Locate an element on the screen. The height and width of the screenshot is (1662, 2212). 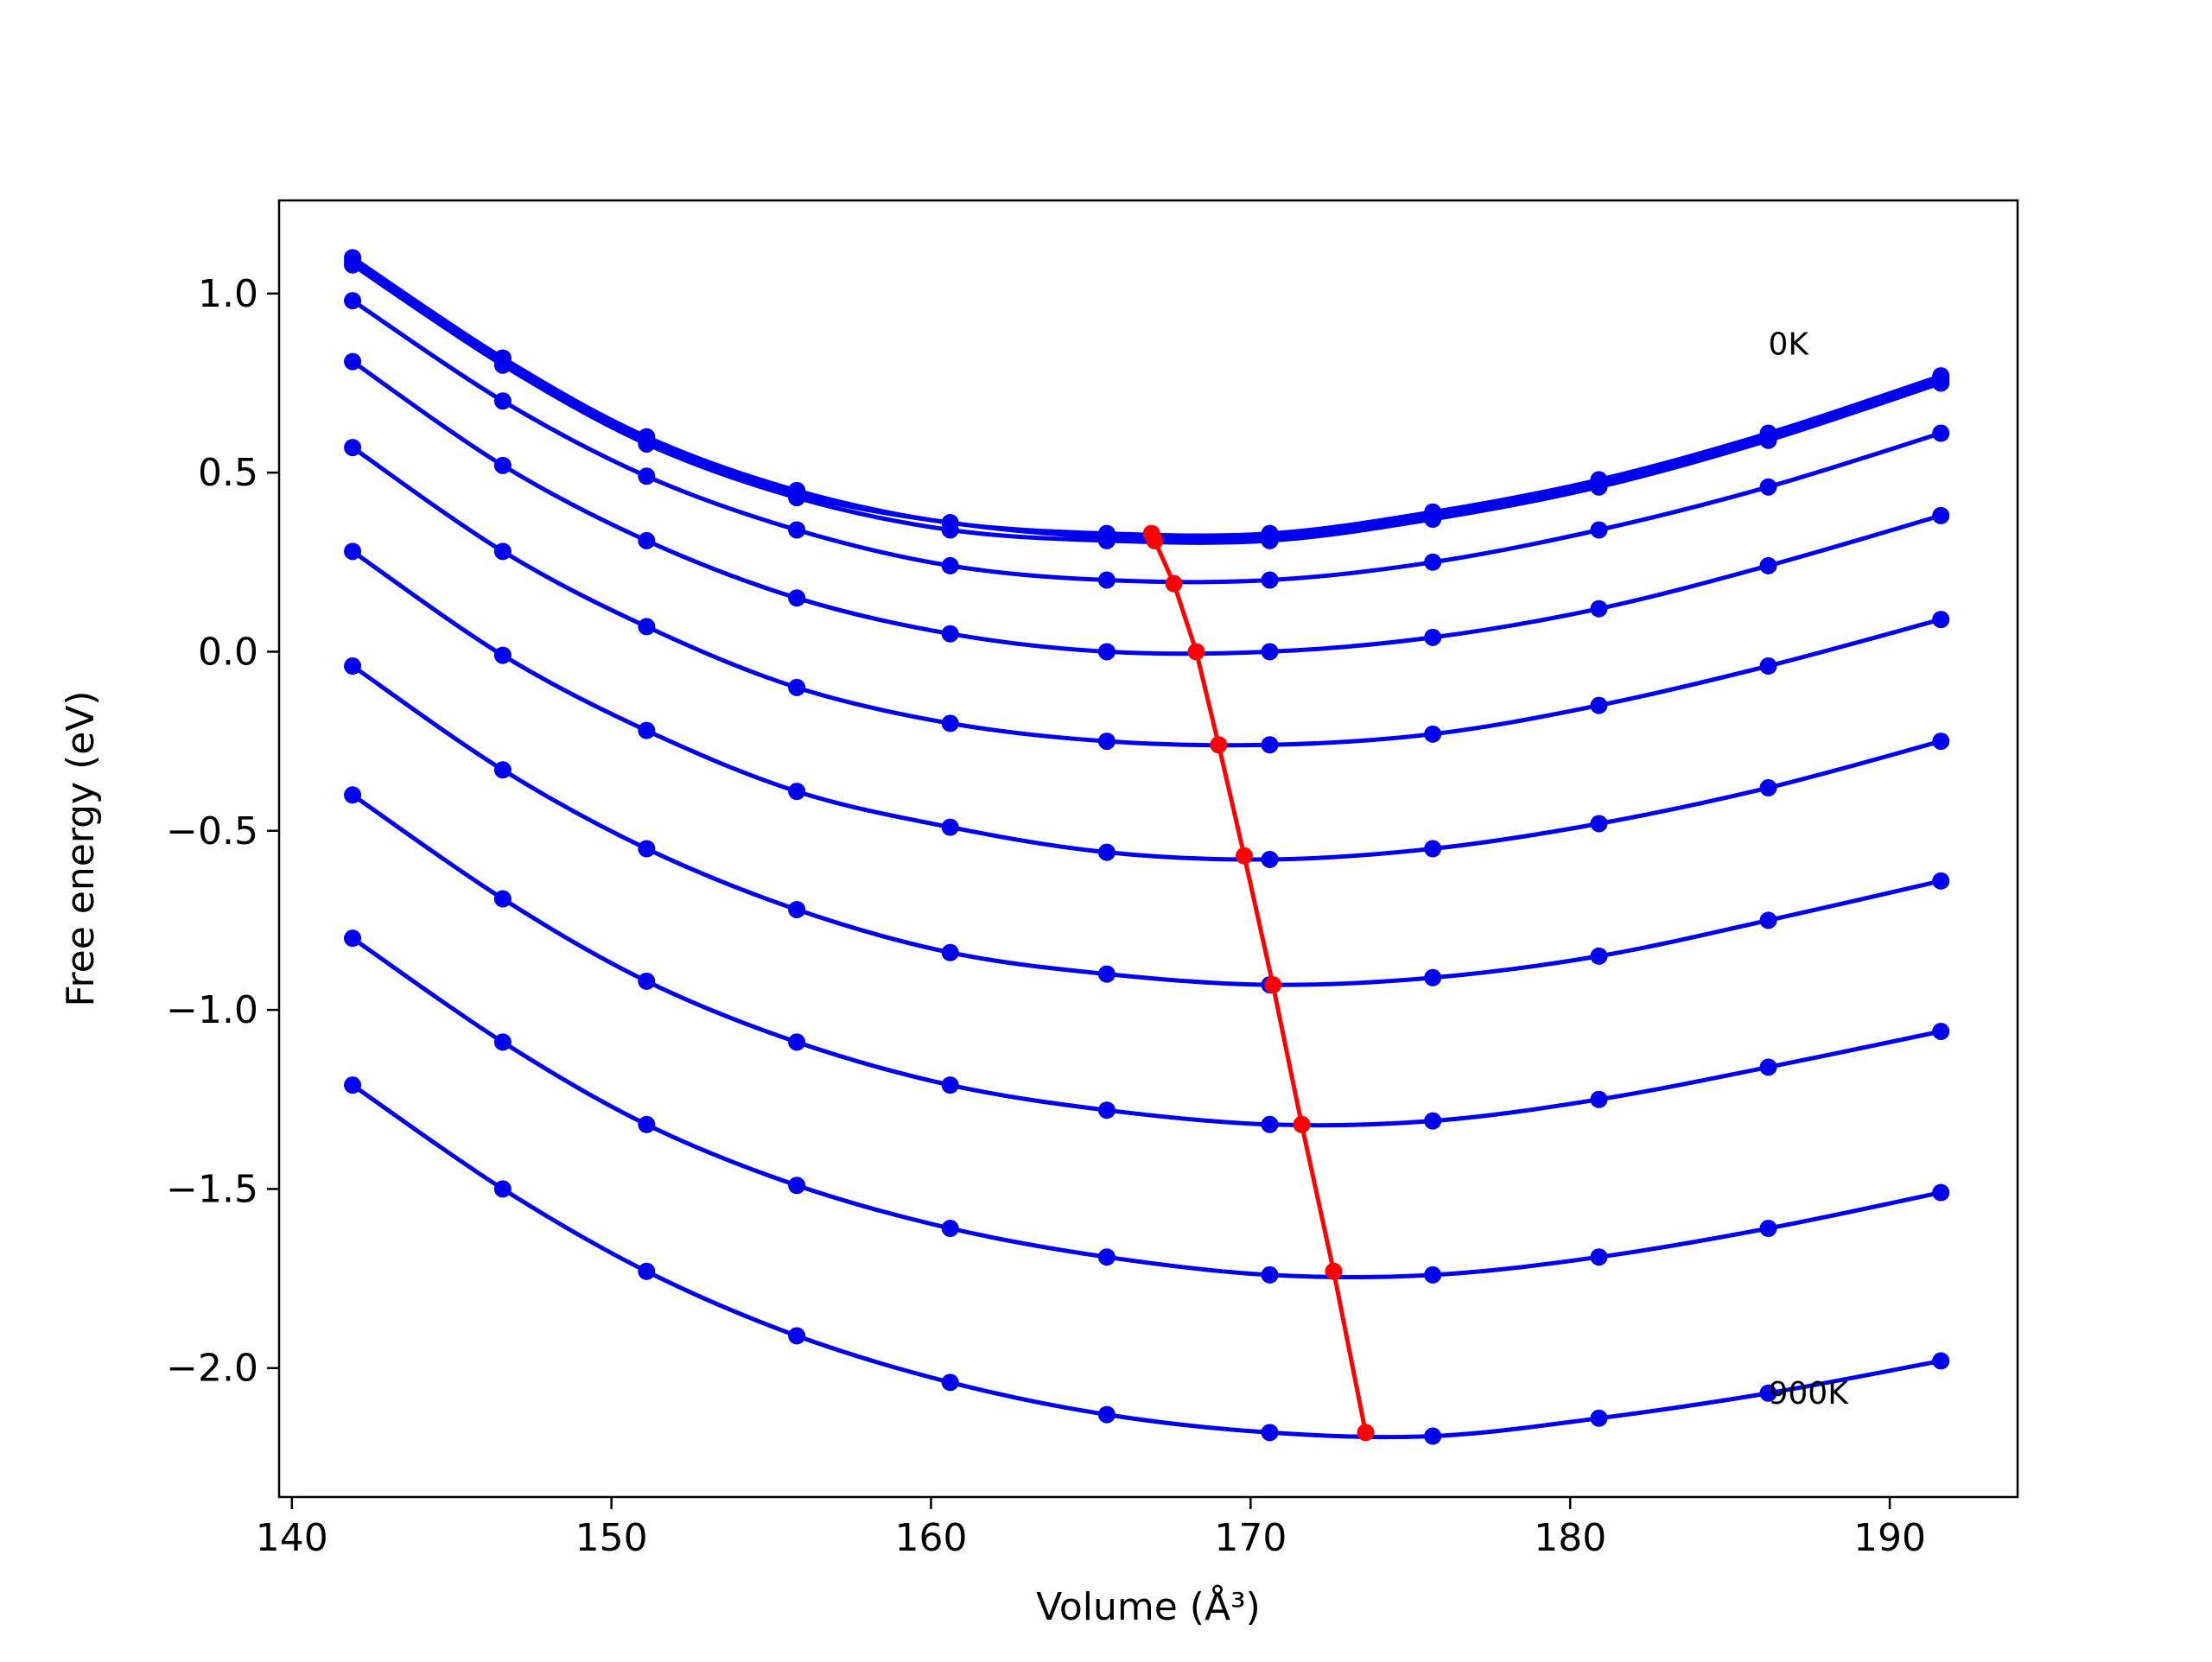
y-tick-label: −2.0 is located at coordinates (212, 1369).